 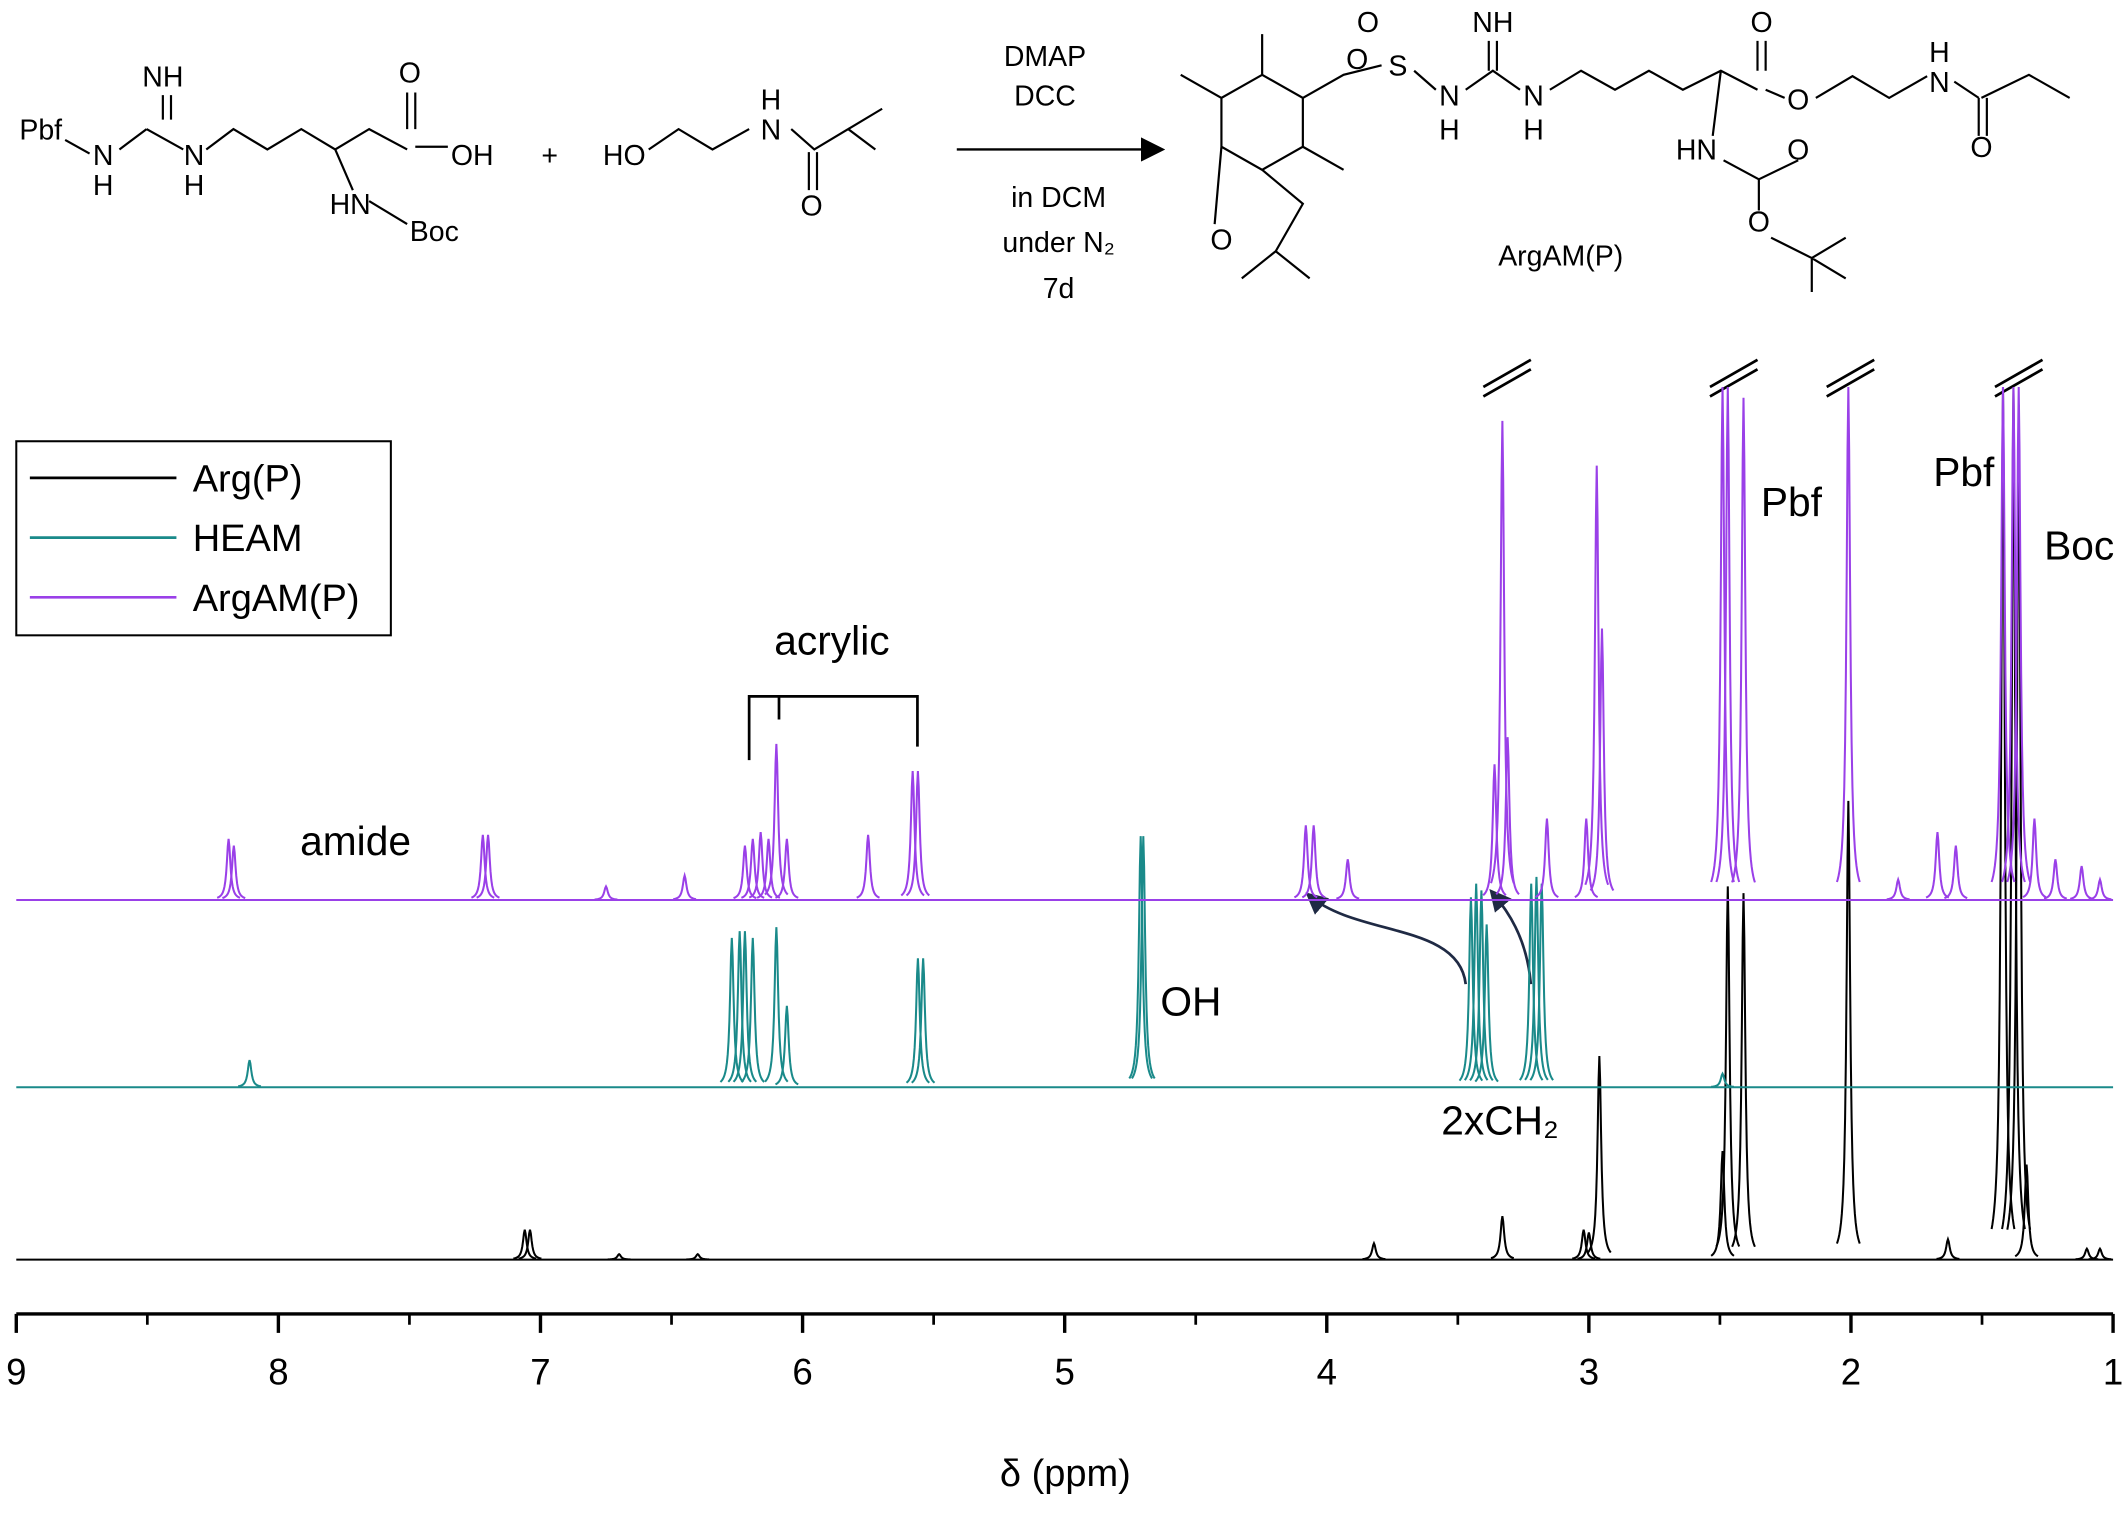 What do you see at coordinates (1059, 289) in the screenshot?
I see `scheme-label: 7d` at bounding box center [1059, 289].